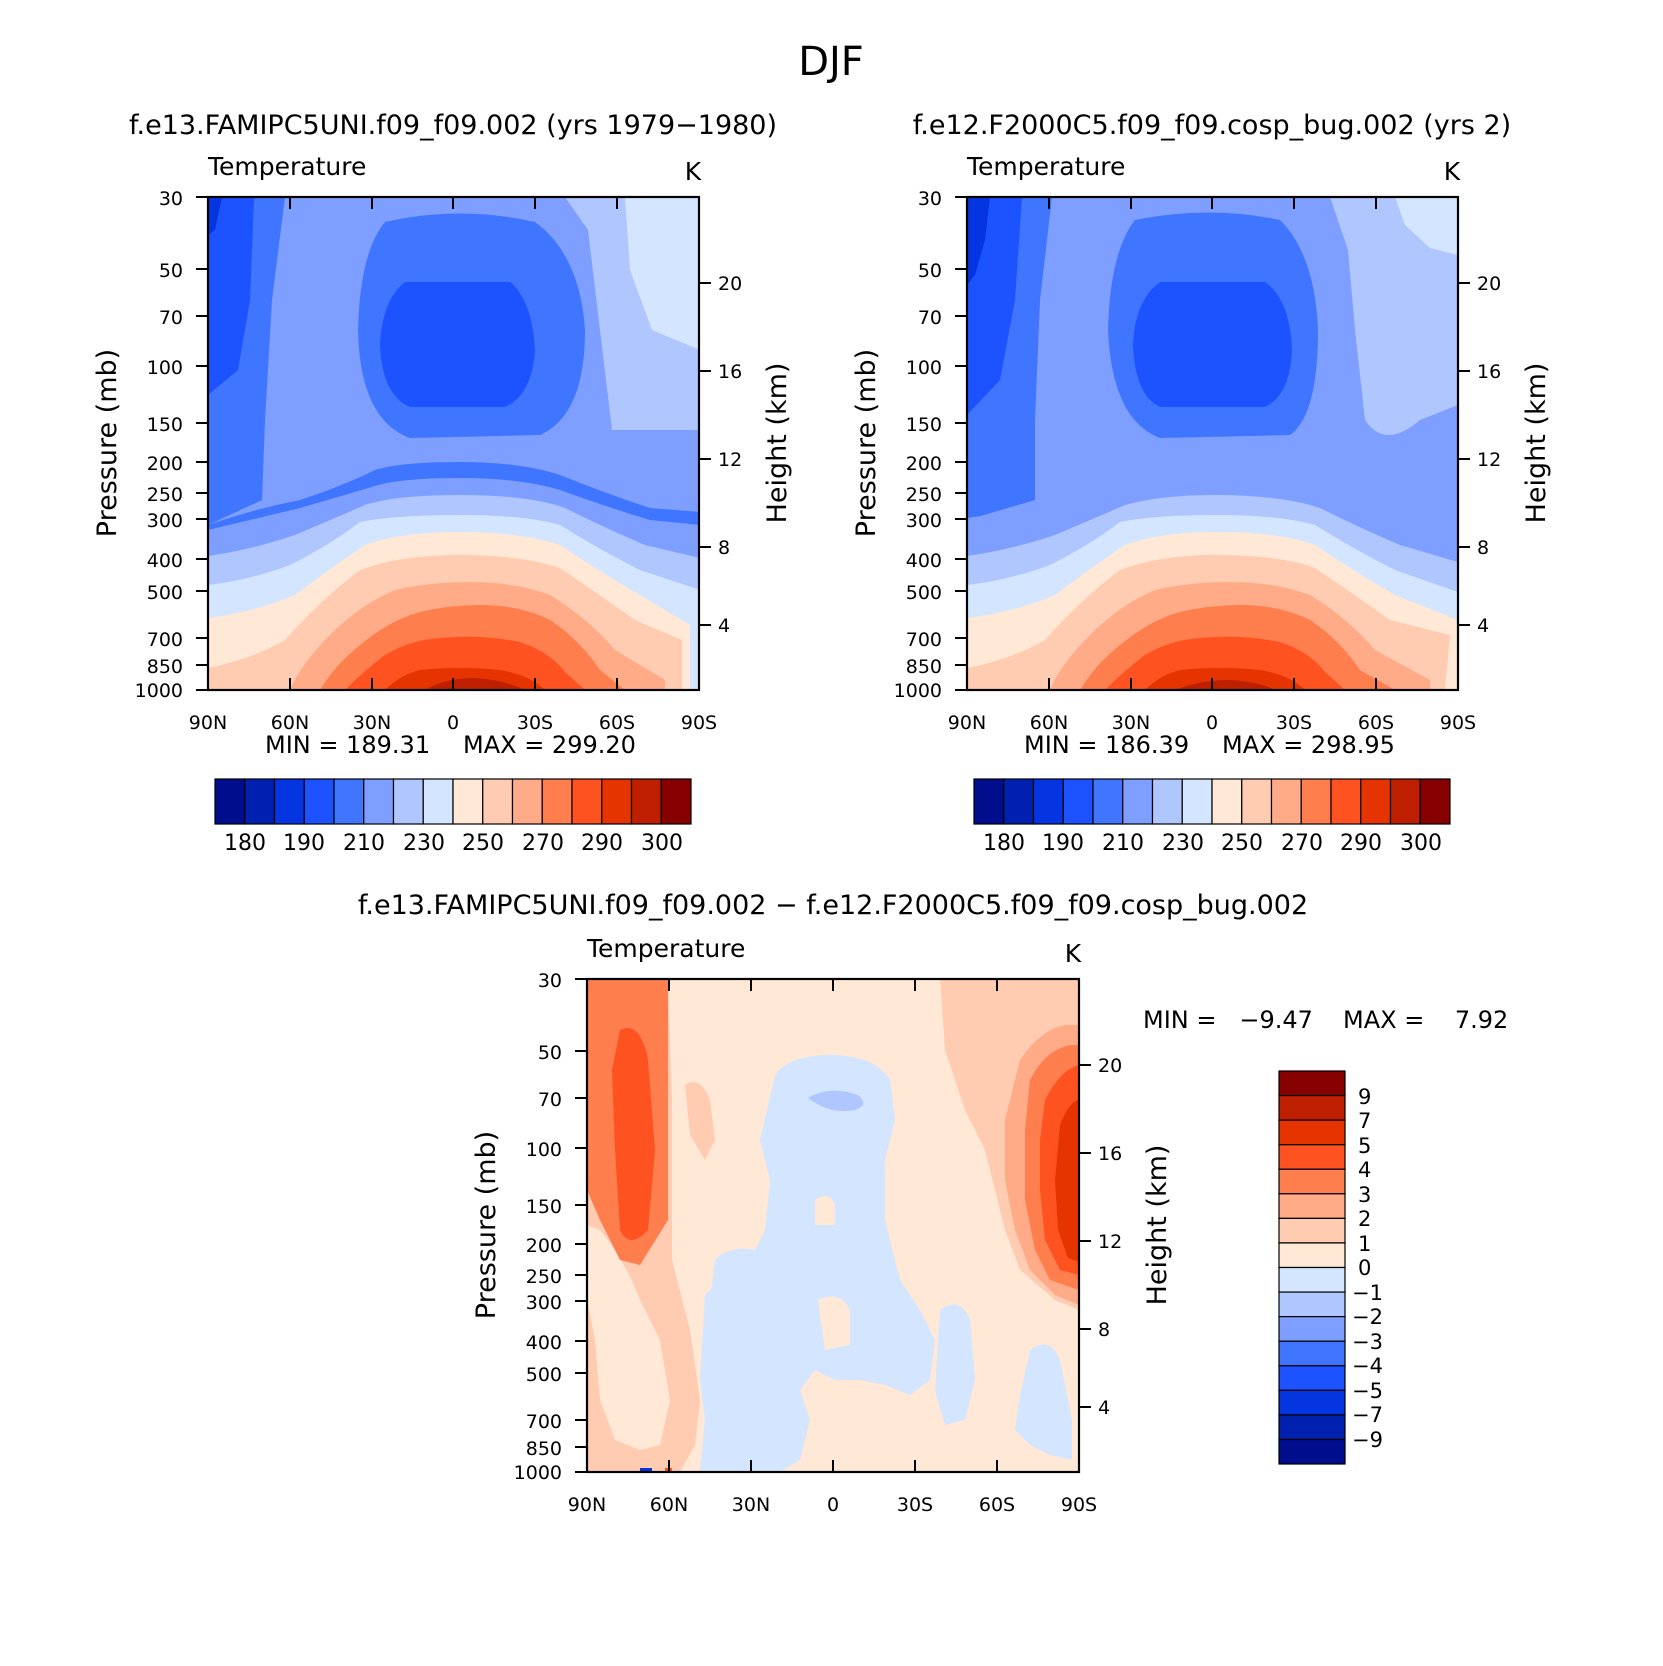 This screenshot has width=1663, height=1666. I want to click on colorbar-label: −2, so click(1367, 1317).